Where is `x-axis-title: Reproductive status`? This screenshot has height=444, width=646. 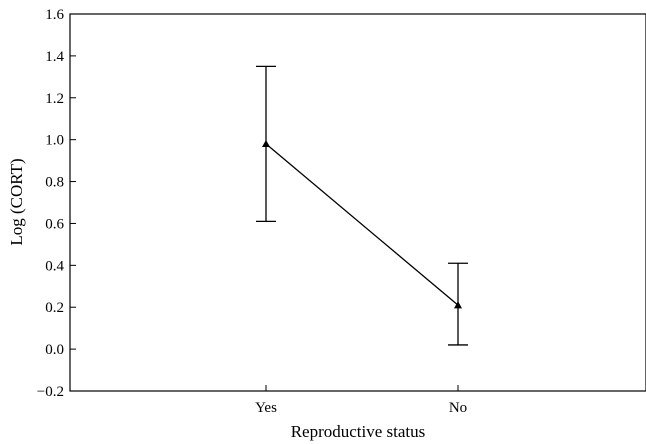 x-axis-title: Reproductive status is located at coordinates (358, 431).